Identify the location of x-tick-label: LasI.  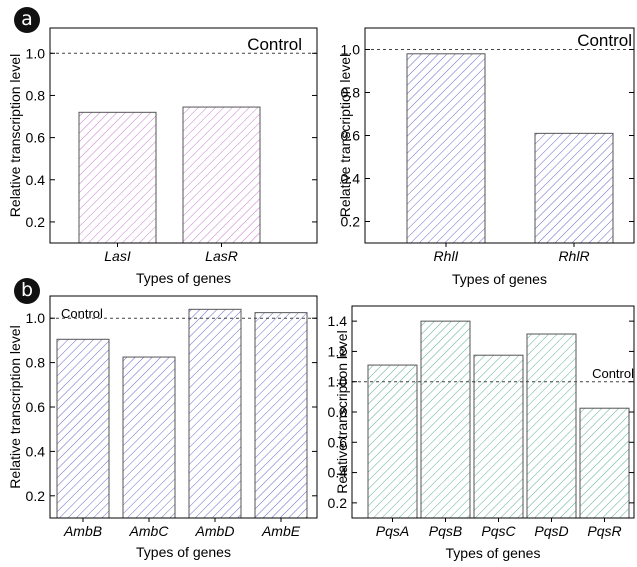
(117, 256).